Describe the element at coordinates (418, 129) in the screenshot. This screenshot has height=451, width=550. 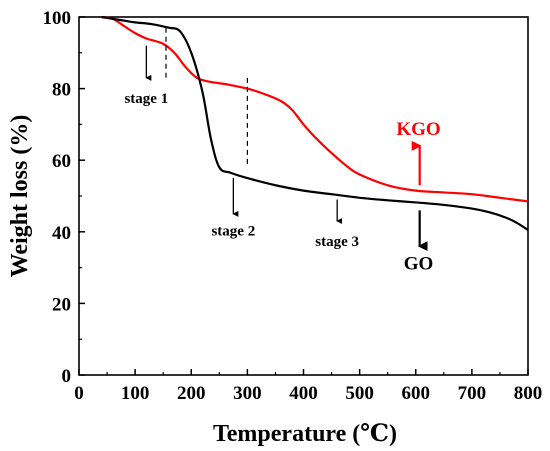
I see `series-label-kgo: KGO` at that location.